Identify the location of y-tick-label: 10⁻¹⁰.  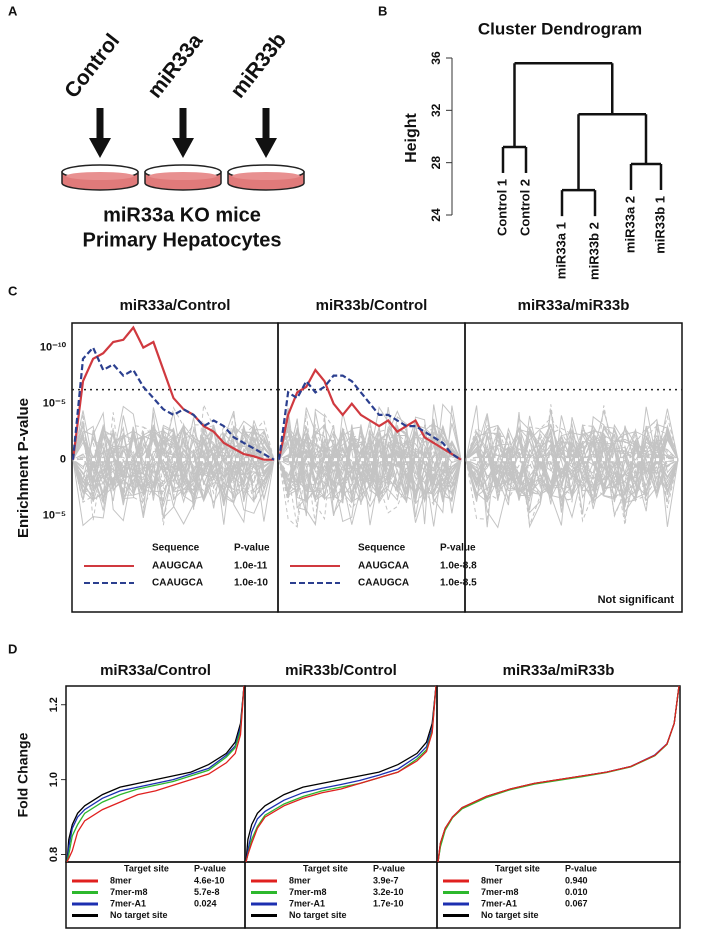
(53, 348).